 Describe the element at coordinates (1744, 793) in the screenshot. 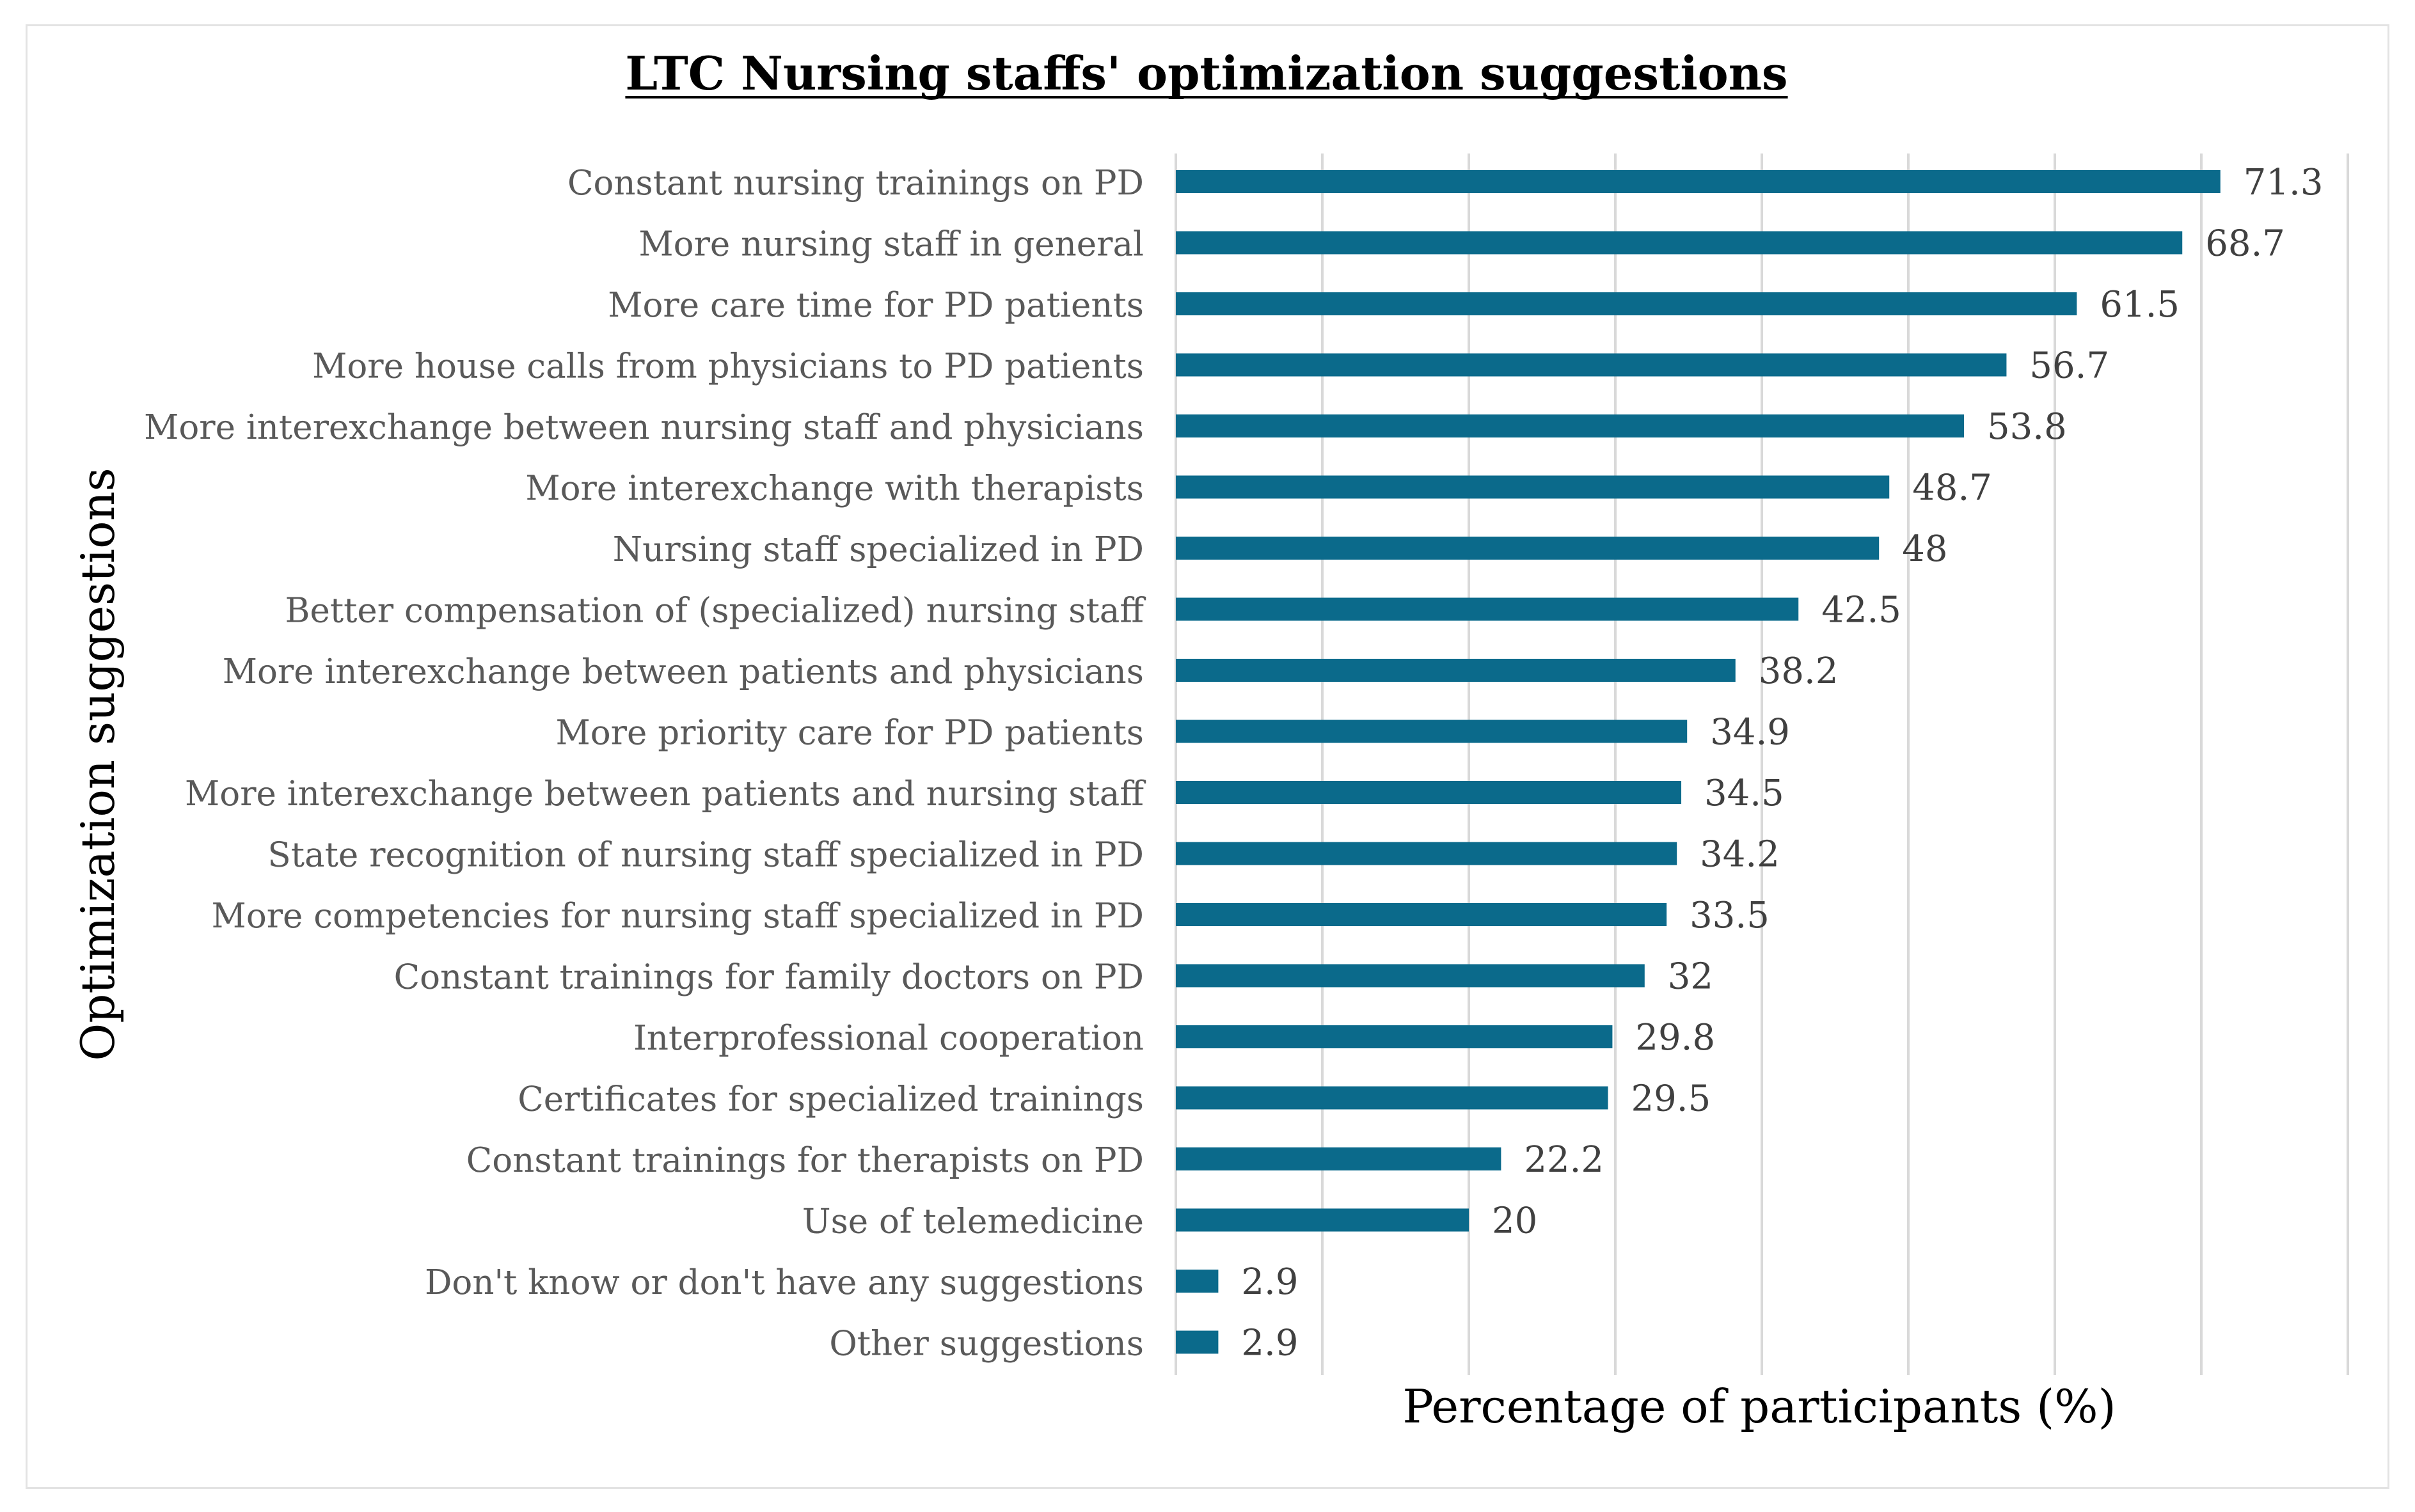

I see `data-label: 34.5` at that location.